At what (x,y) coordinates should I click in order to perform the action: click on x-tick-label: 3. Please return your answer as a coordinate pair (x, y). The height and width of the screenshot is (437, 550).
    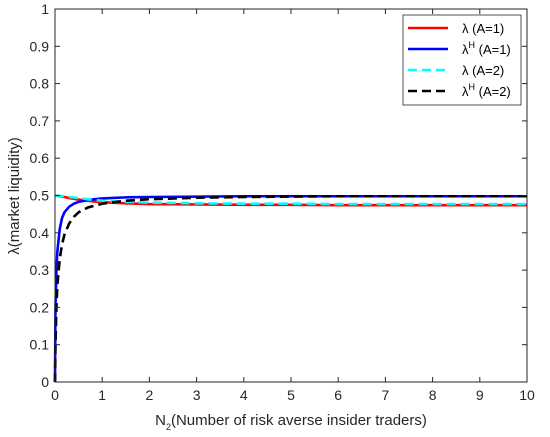
    Looking at the image, I should click on (197, 395).